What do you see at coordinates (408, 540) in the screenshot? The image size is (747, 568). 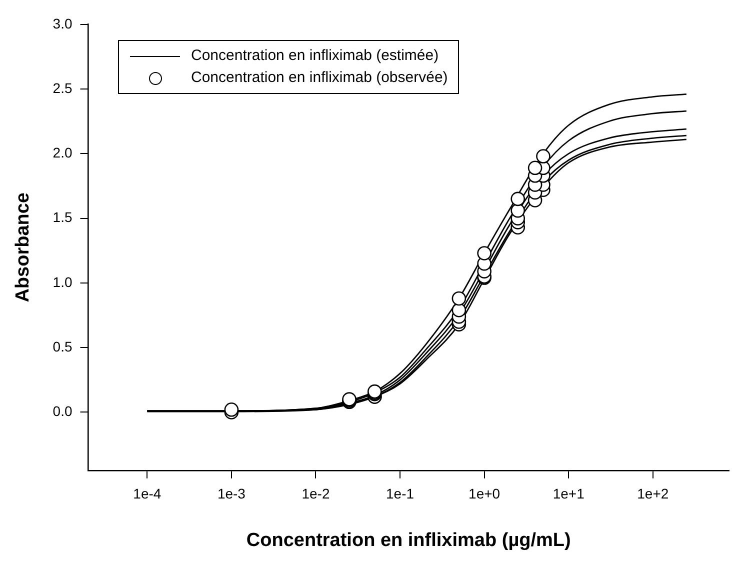 I see `x-axis-title: Concentration en infliximab (µg/mL)` at bounding box center [408, 540].